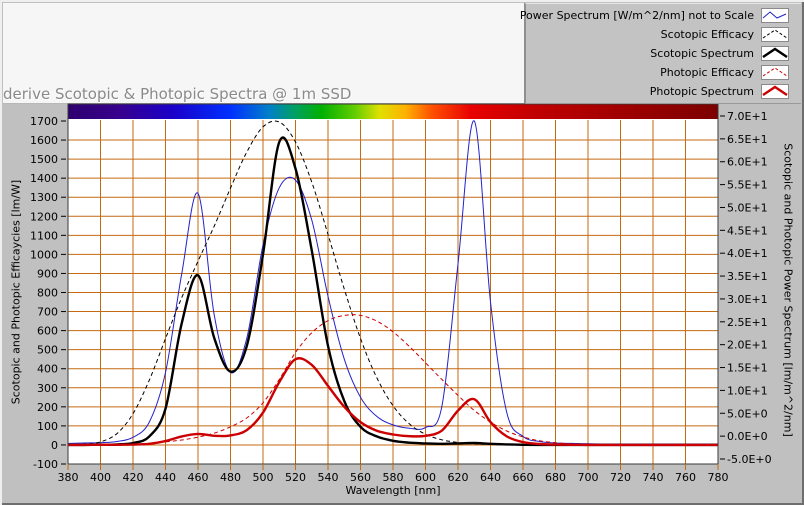 The image size is (804, 505). I want to click on x-tick-label: 400, so click(100, 477).